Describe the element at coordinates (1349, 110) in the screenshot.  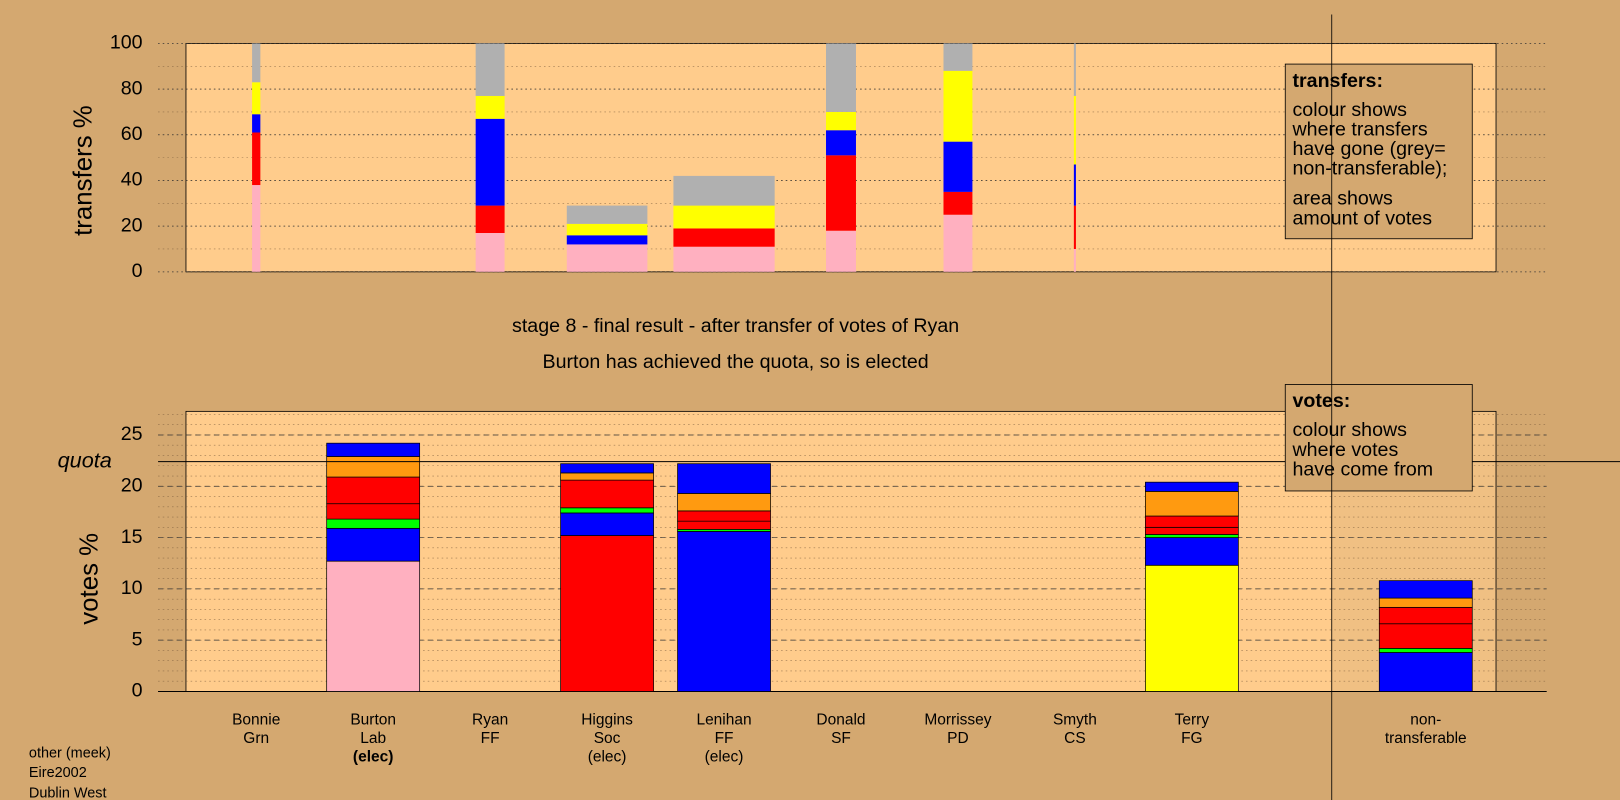
I see `note-text: colour shows` at that location.